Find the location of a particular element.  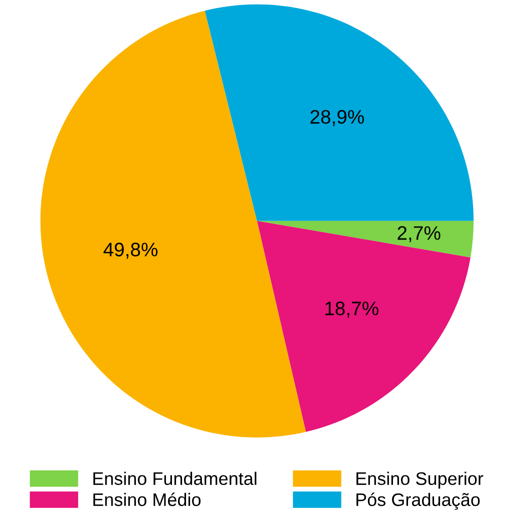

data-label: 18,7% is located at coordinates (351, 310).